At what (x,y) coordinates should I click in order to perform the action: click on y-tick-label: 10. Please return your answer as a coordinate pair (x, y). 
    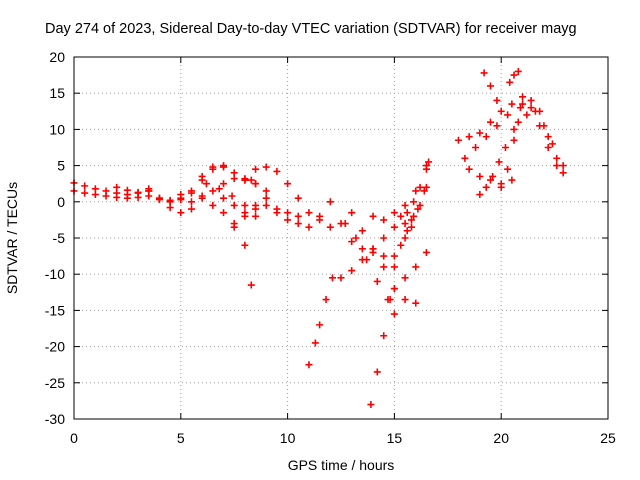
    Looking at the image, I should click on (57, 129).